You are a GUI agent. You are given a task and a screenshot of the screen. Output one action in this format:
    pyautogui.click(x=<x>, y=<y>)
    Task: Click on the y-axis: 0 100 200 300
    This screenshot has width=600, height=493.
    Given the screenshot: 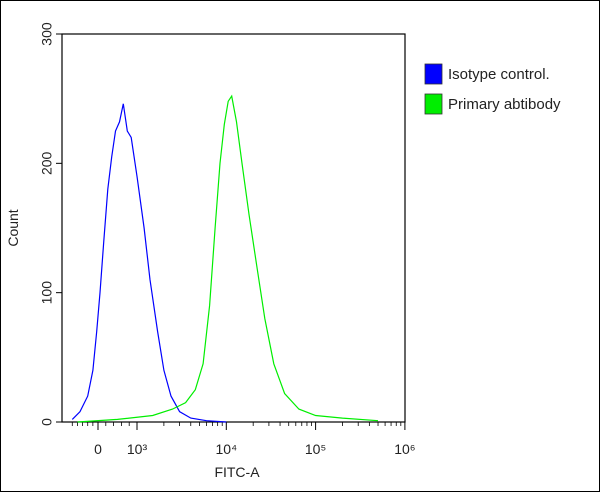 What is the action you would take?
    pyautogui.click(x=50, y=224)
    